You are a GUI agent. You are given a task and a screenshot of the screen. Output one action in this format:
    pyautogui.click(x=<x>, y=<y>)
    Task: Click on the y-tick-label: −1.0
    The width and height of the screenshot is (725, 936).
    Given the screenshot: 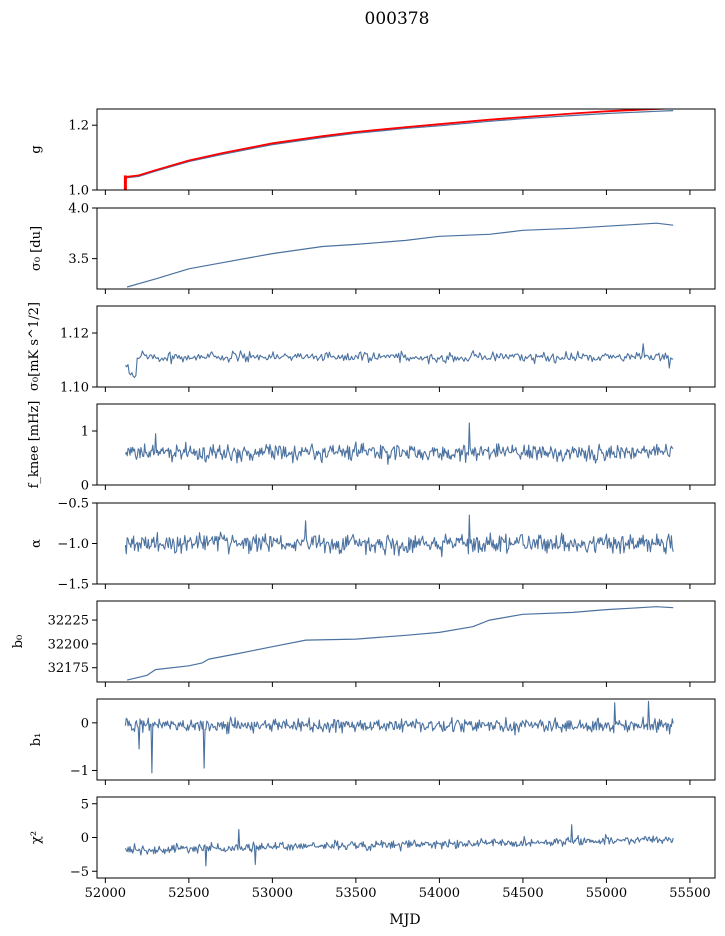 What is the action you would take?
    pyautogui.click(x=73, y=544)
    